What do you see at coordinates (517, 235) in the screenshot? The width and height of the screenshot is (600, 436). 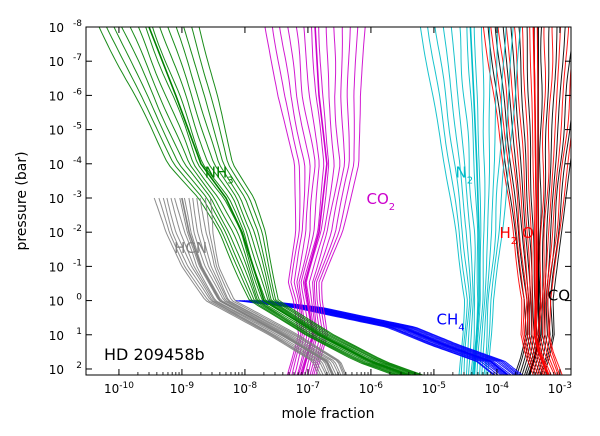 I see `label-h2o: H2 O` at bounding box center [517, 235].